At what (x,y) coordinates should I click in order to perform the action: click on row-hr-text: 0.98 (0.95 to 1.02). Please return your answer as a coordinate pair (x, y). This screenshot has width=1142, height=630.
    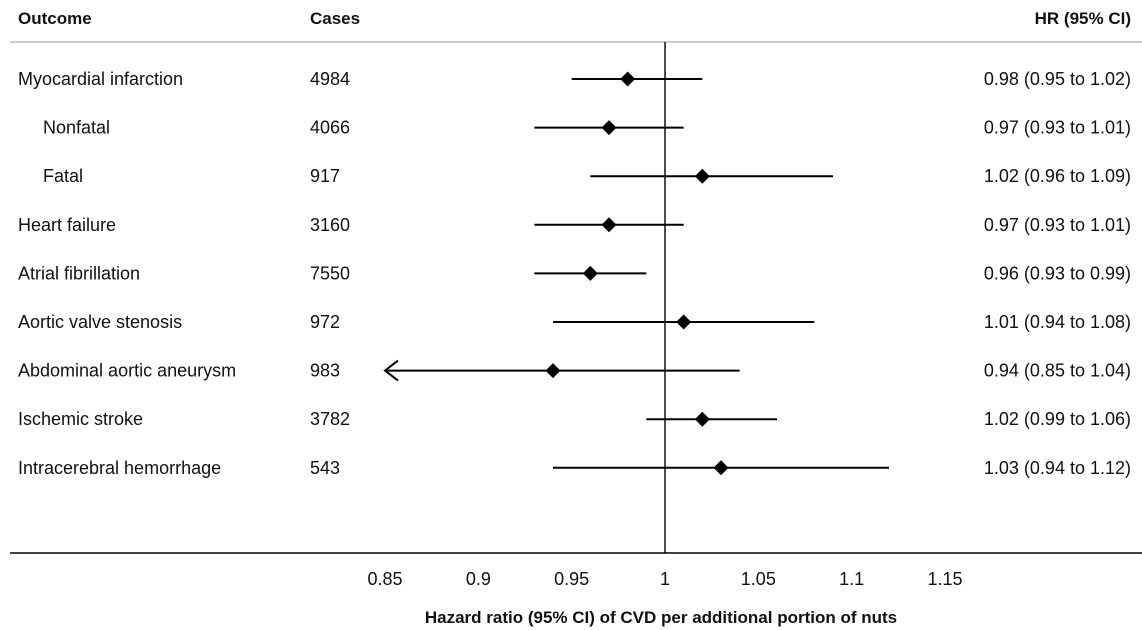
    Looking at the image, I should click on (1057, 79).